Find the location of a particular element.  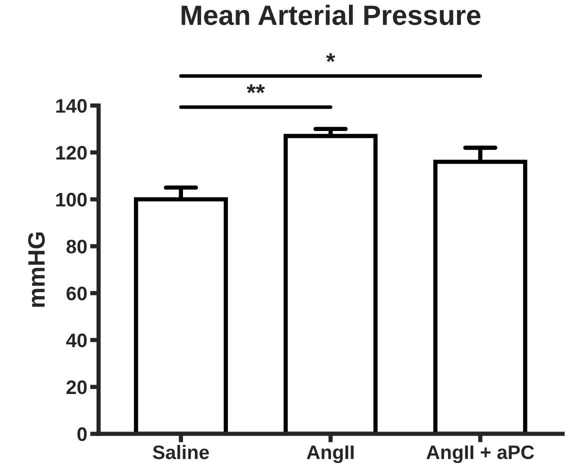

y-tick-label: 40 is located at coordinates (76, 340).